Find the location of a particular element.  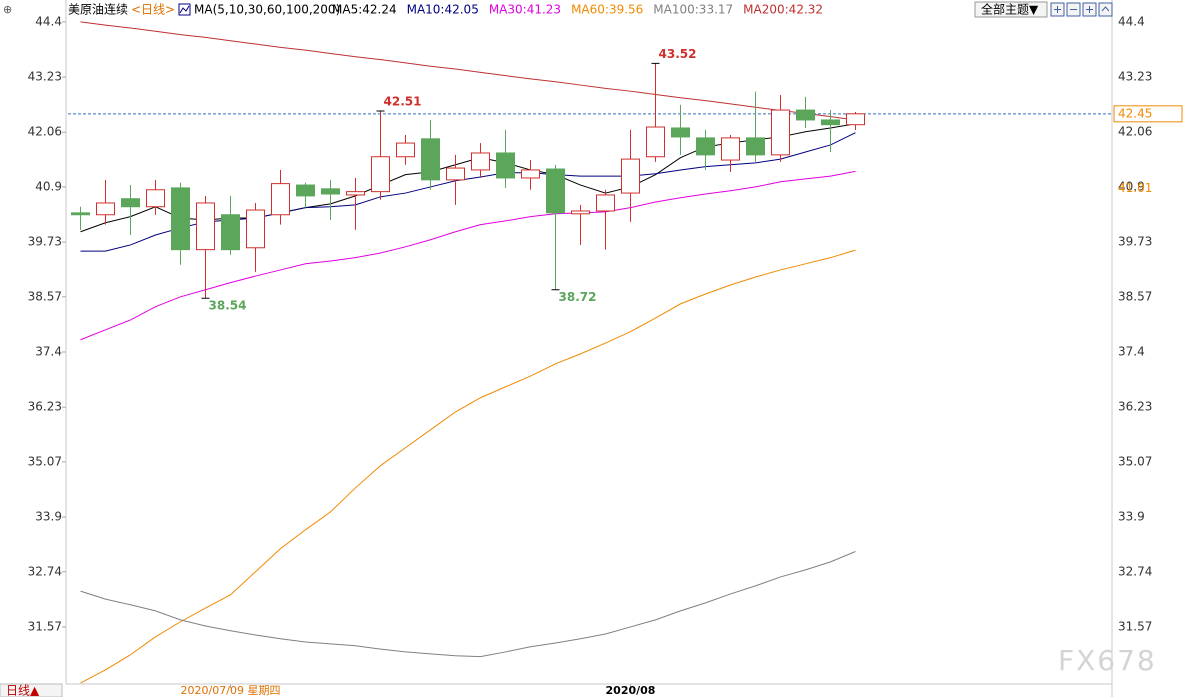

theme-button-label: 全部主题▼ is located at coordinates (1010, 9).